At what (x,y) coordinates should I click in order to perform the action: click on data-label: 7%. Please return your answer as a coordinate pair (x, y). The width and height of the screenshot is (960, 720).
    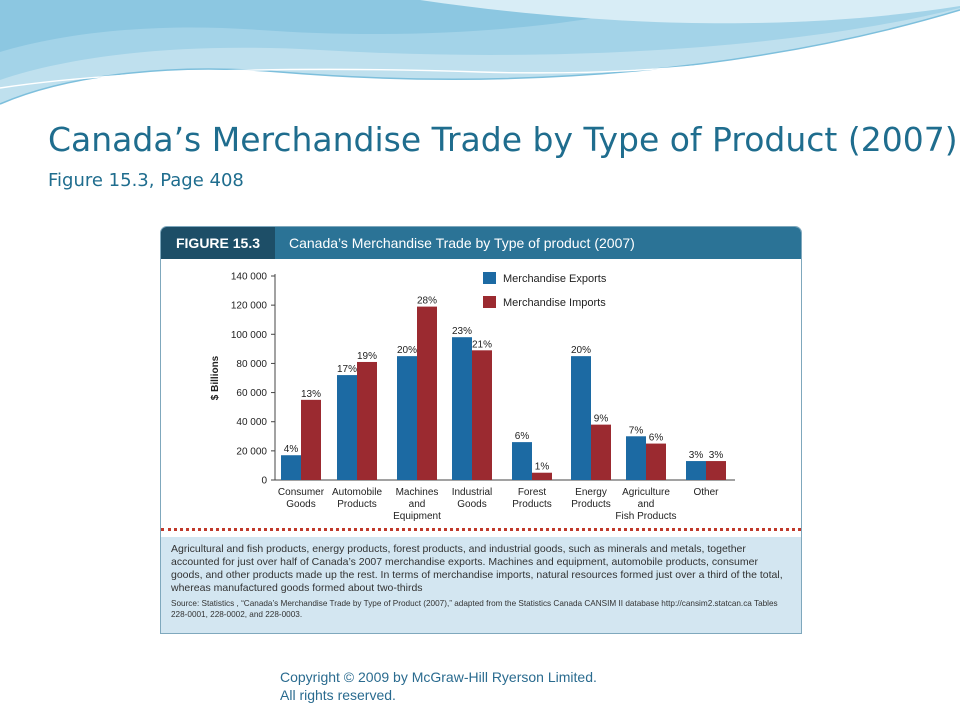
    Looking at the image, I should click on (636, 430).